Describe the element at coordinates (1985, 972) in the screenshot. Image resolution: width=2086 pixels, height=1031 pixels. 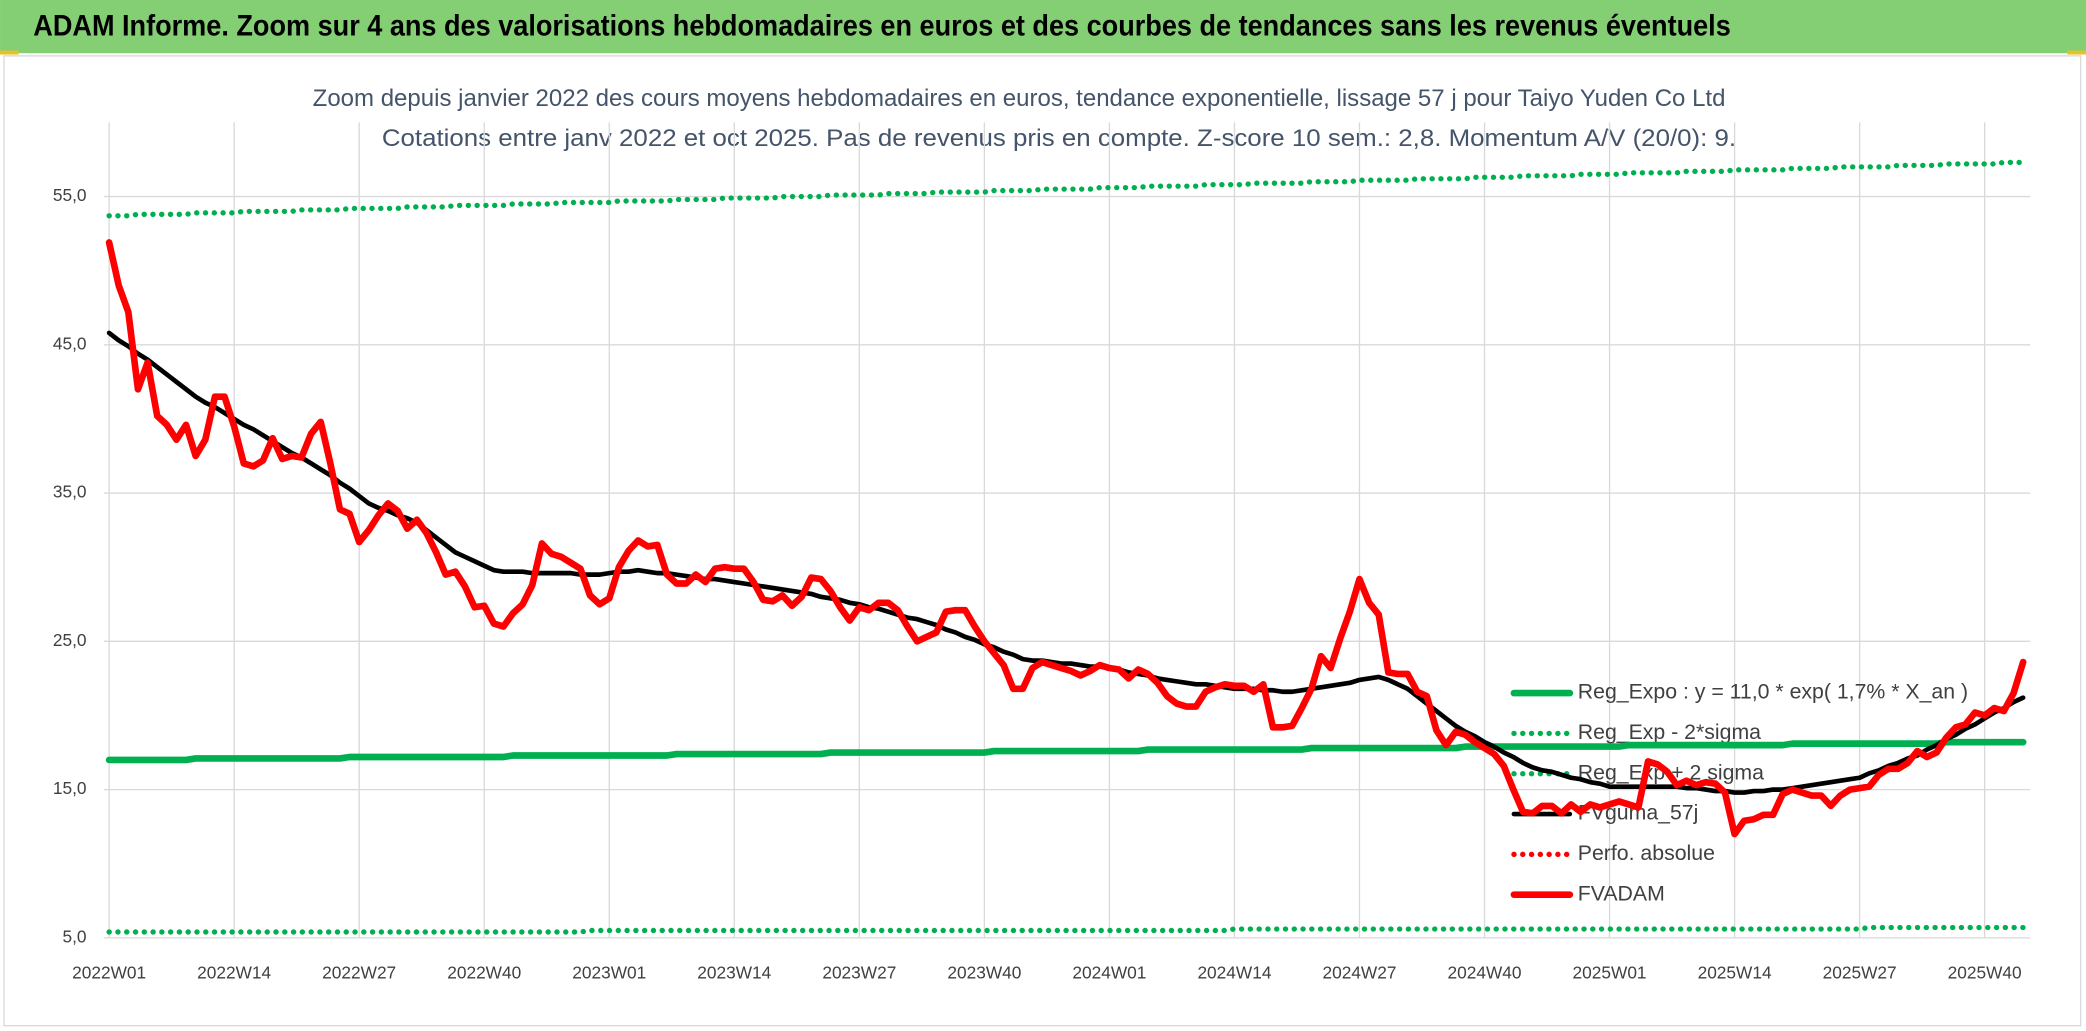
I see `x-tick-label: 2025W40` at that location.